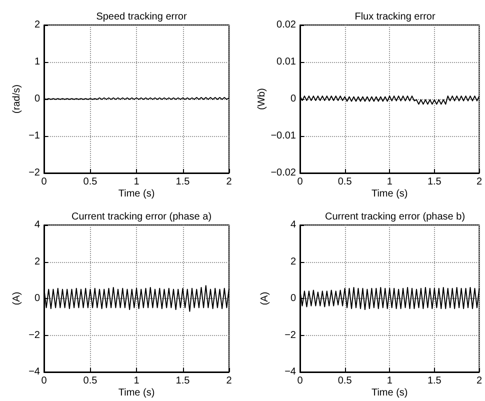 The width and height of the screenshot is (485, 401). I want to click on chart-title: Current tracking error (phase a), so click(141, 217).